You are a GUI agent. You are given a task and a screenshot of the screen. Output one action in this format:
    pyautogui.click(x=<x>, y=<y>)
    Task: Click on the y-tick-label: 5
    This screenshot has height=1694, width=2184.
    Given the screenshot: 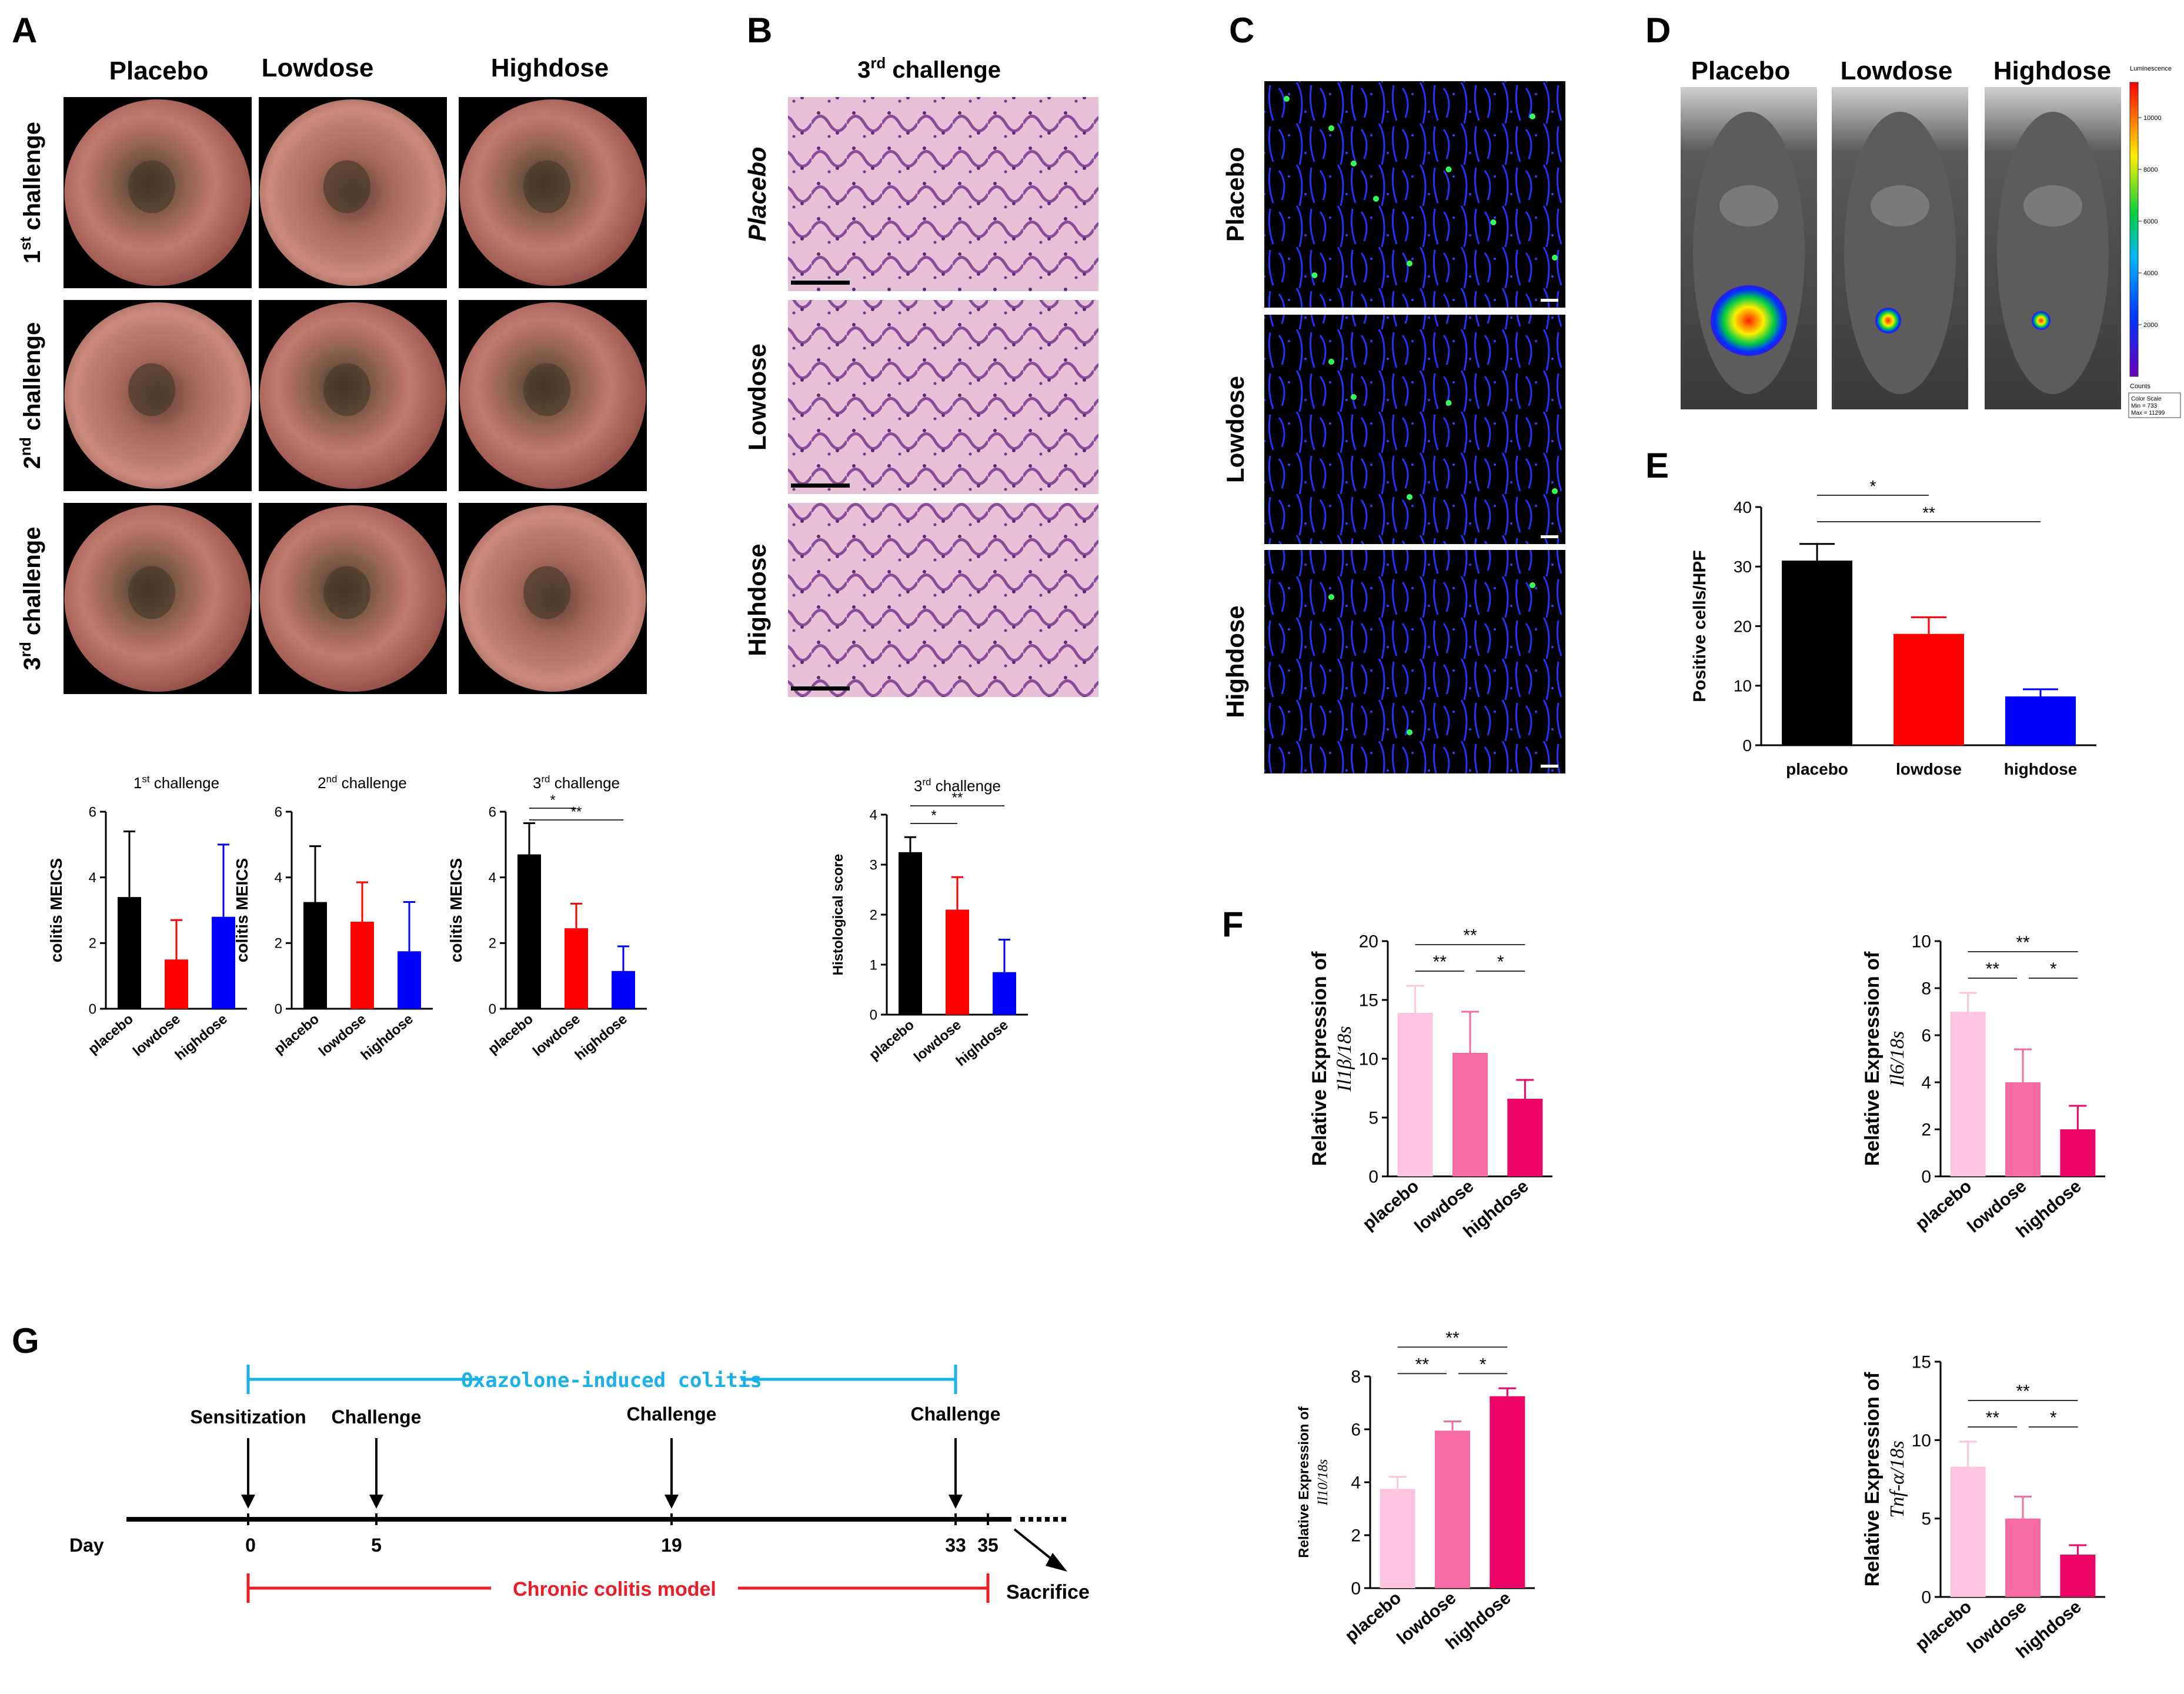 What is the action you would take?
    pyautogui.click(x=1373, y=1118)
    